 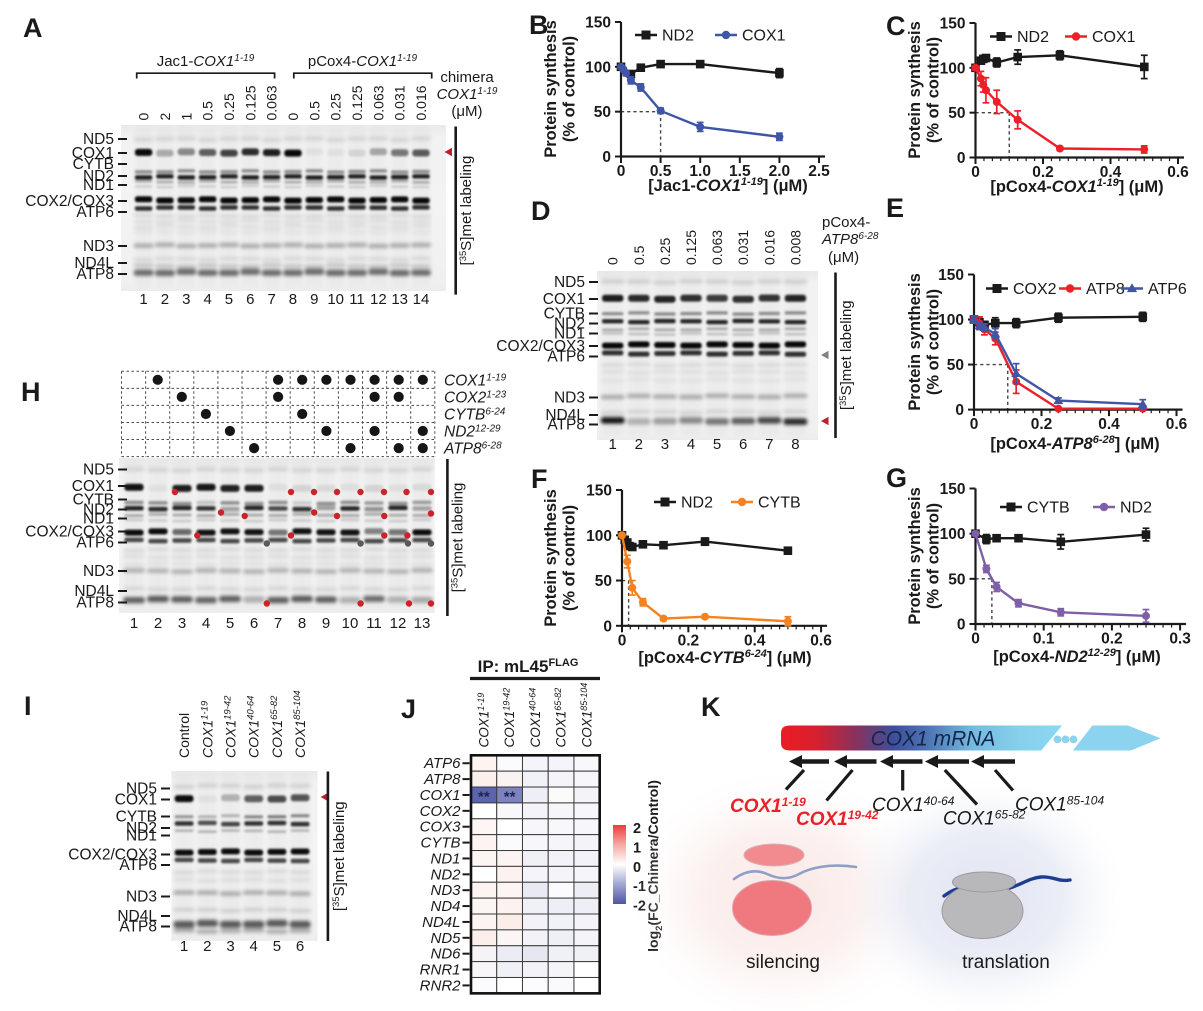 What do you see at coordinates (445, 954) in the screenshot?
I see `svg-text: ND6` at bounding box center [445, 954].